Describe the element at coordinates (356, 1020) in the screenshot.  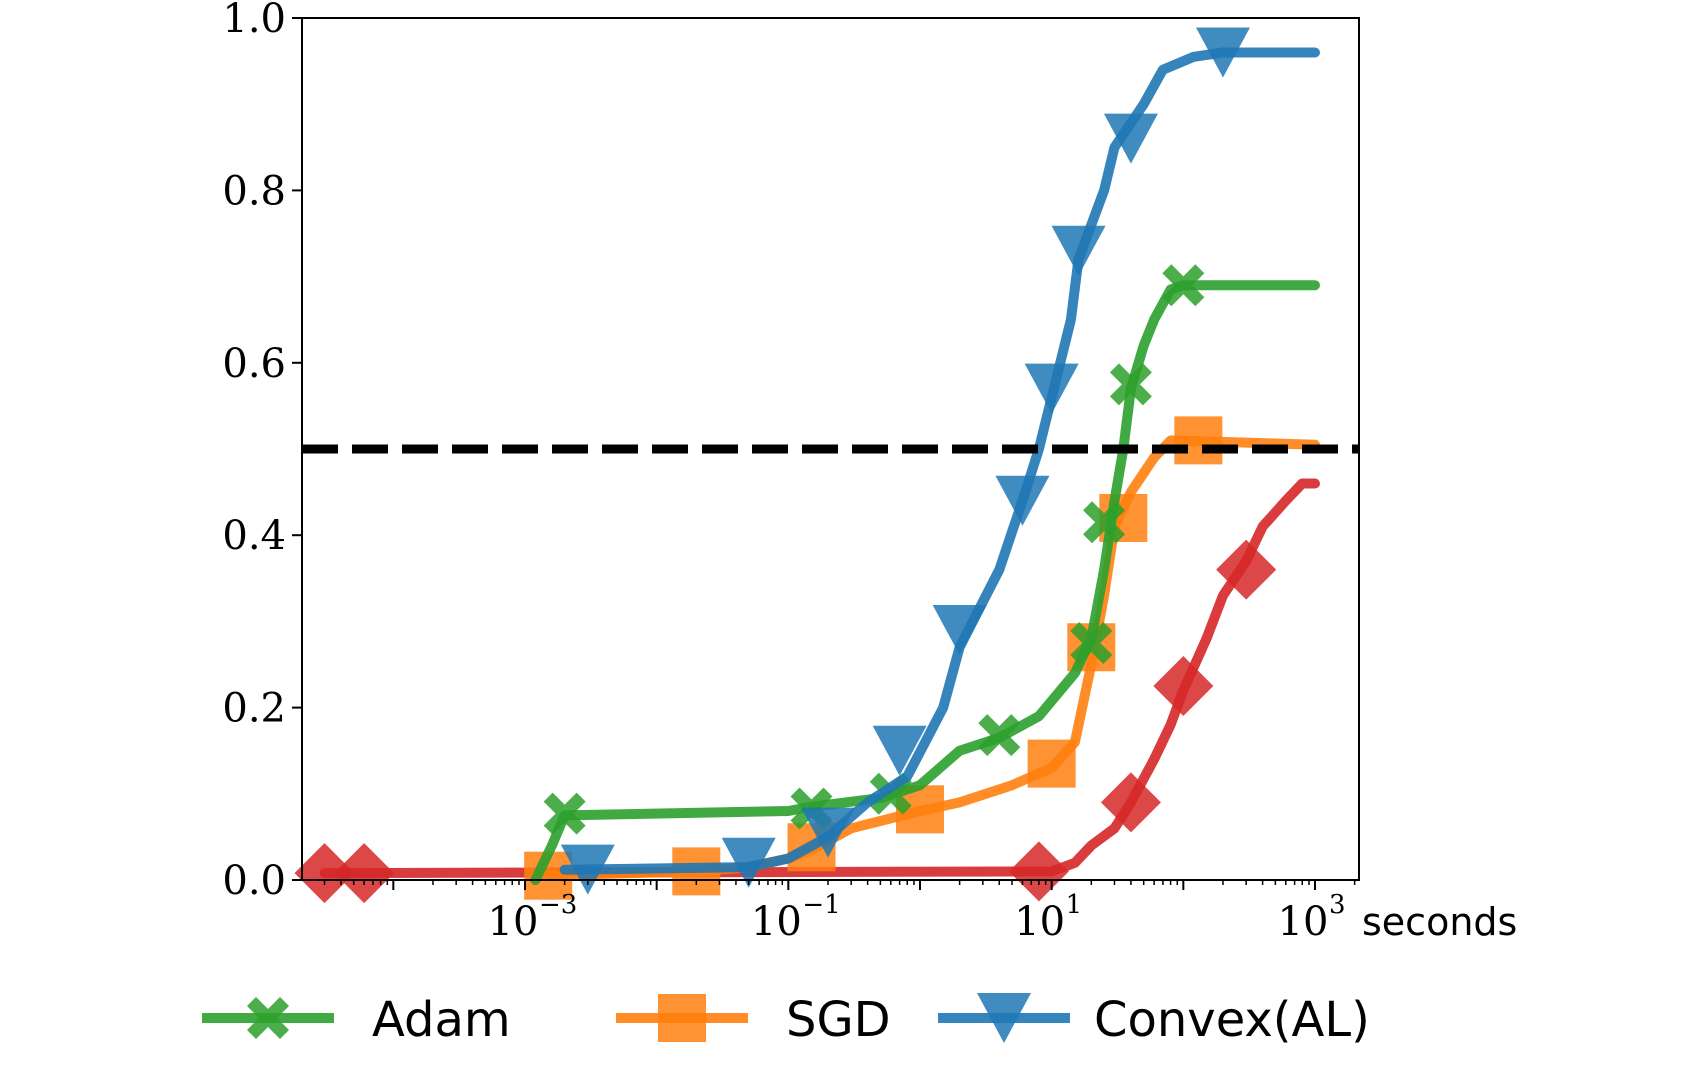
I see `legend-item-adam: Adam` at that location.